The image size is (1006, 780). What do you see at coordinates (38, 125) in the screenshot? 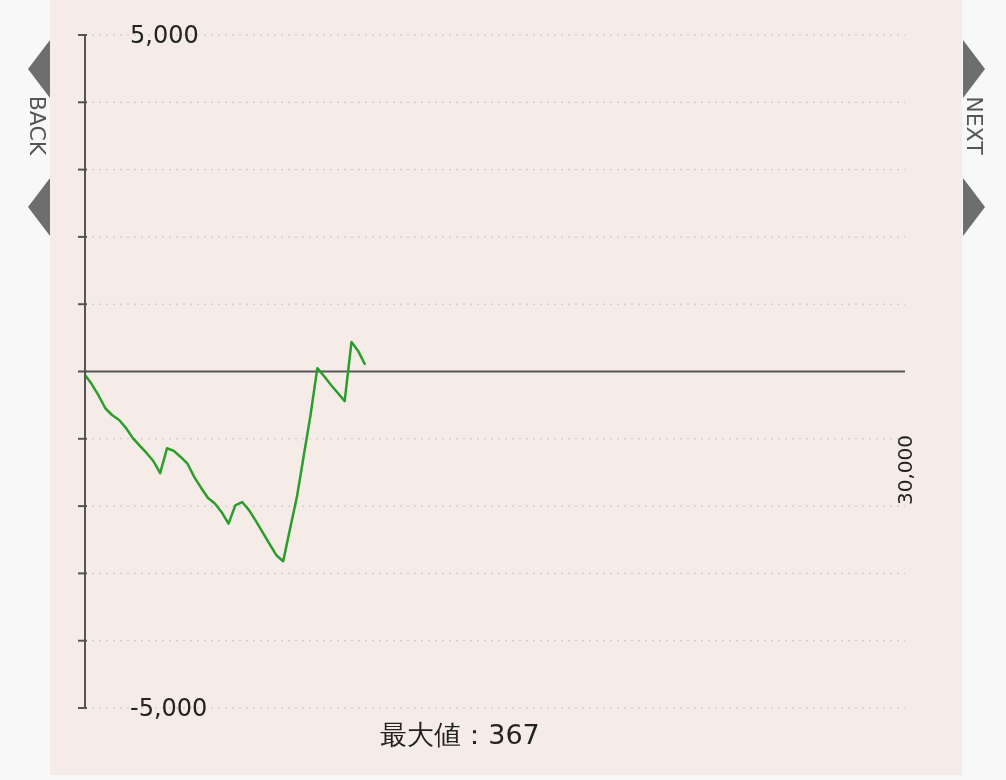
I see `text: BACK` at bounding box center [38, 125].